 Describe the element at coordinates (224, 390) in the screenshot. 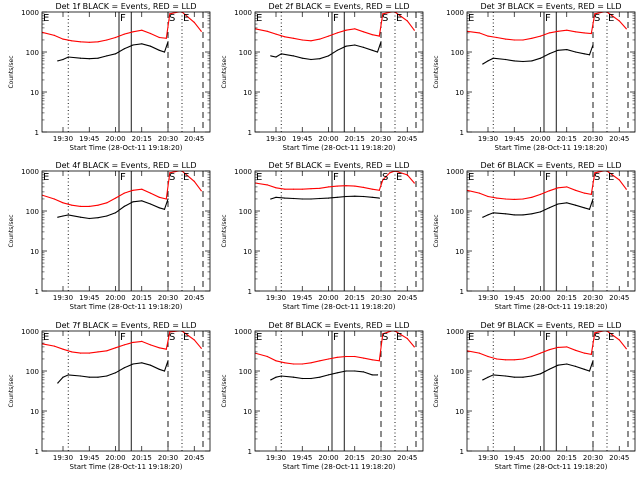

I see `y-axis-label: Counts/sec` at that location.